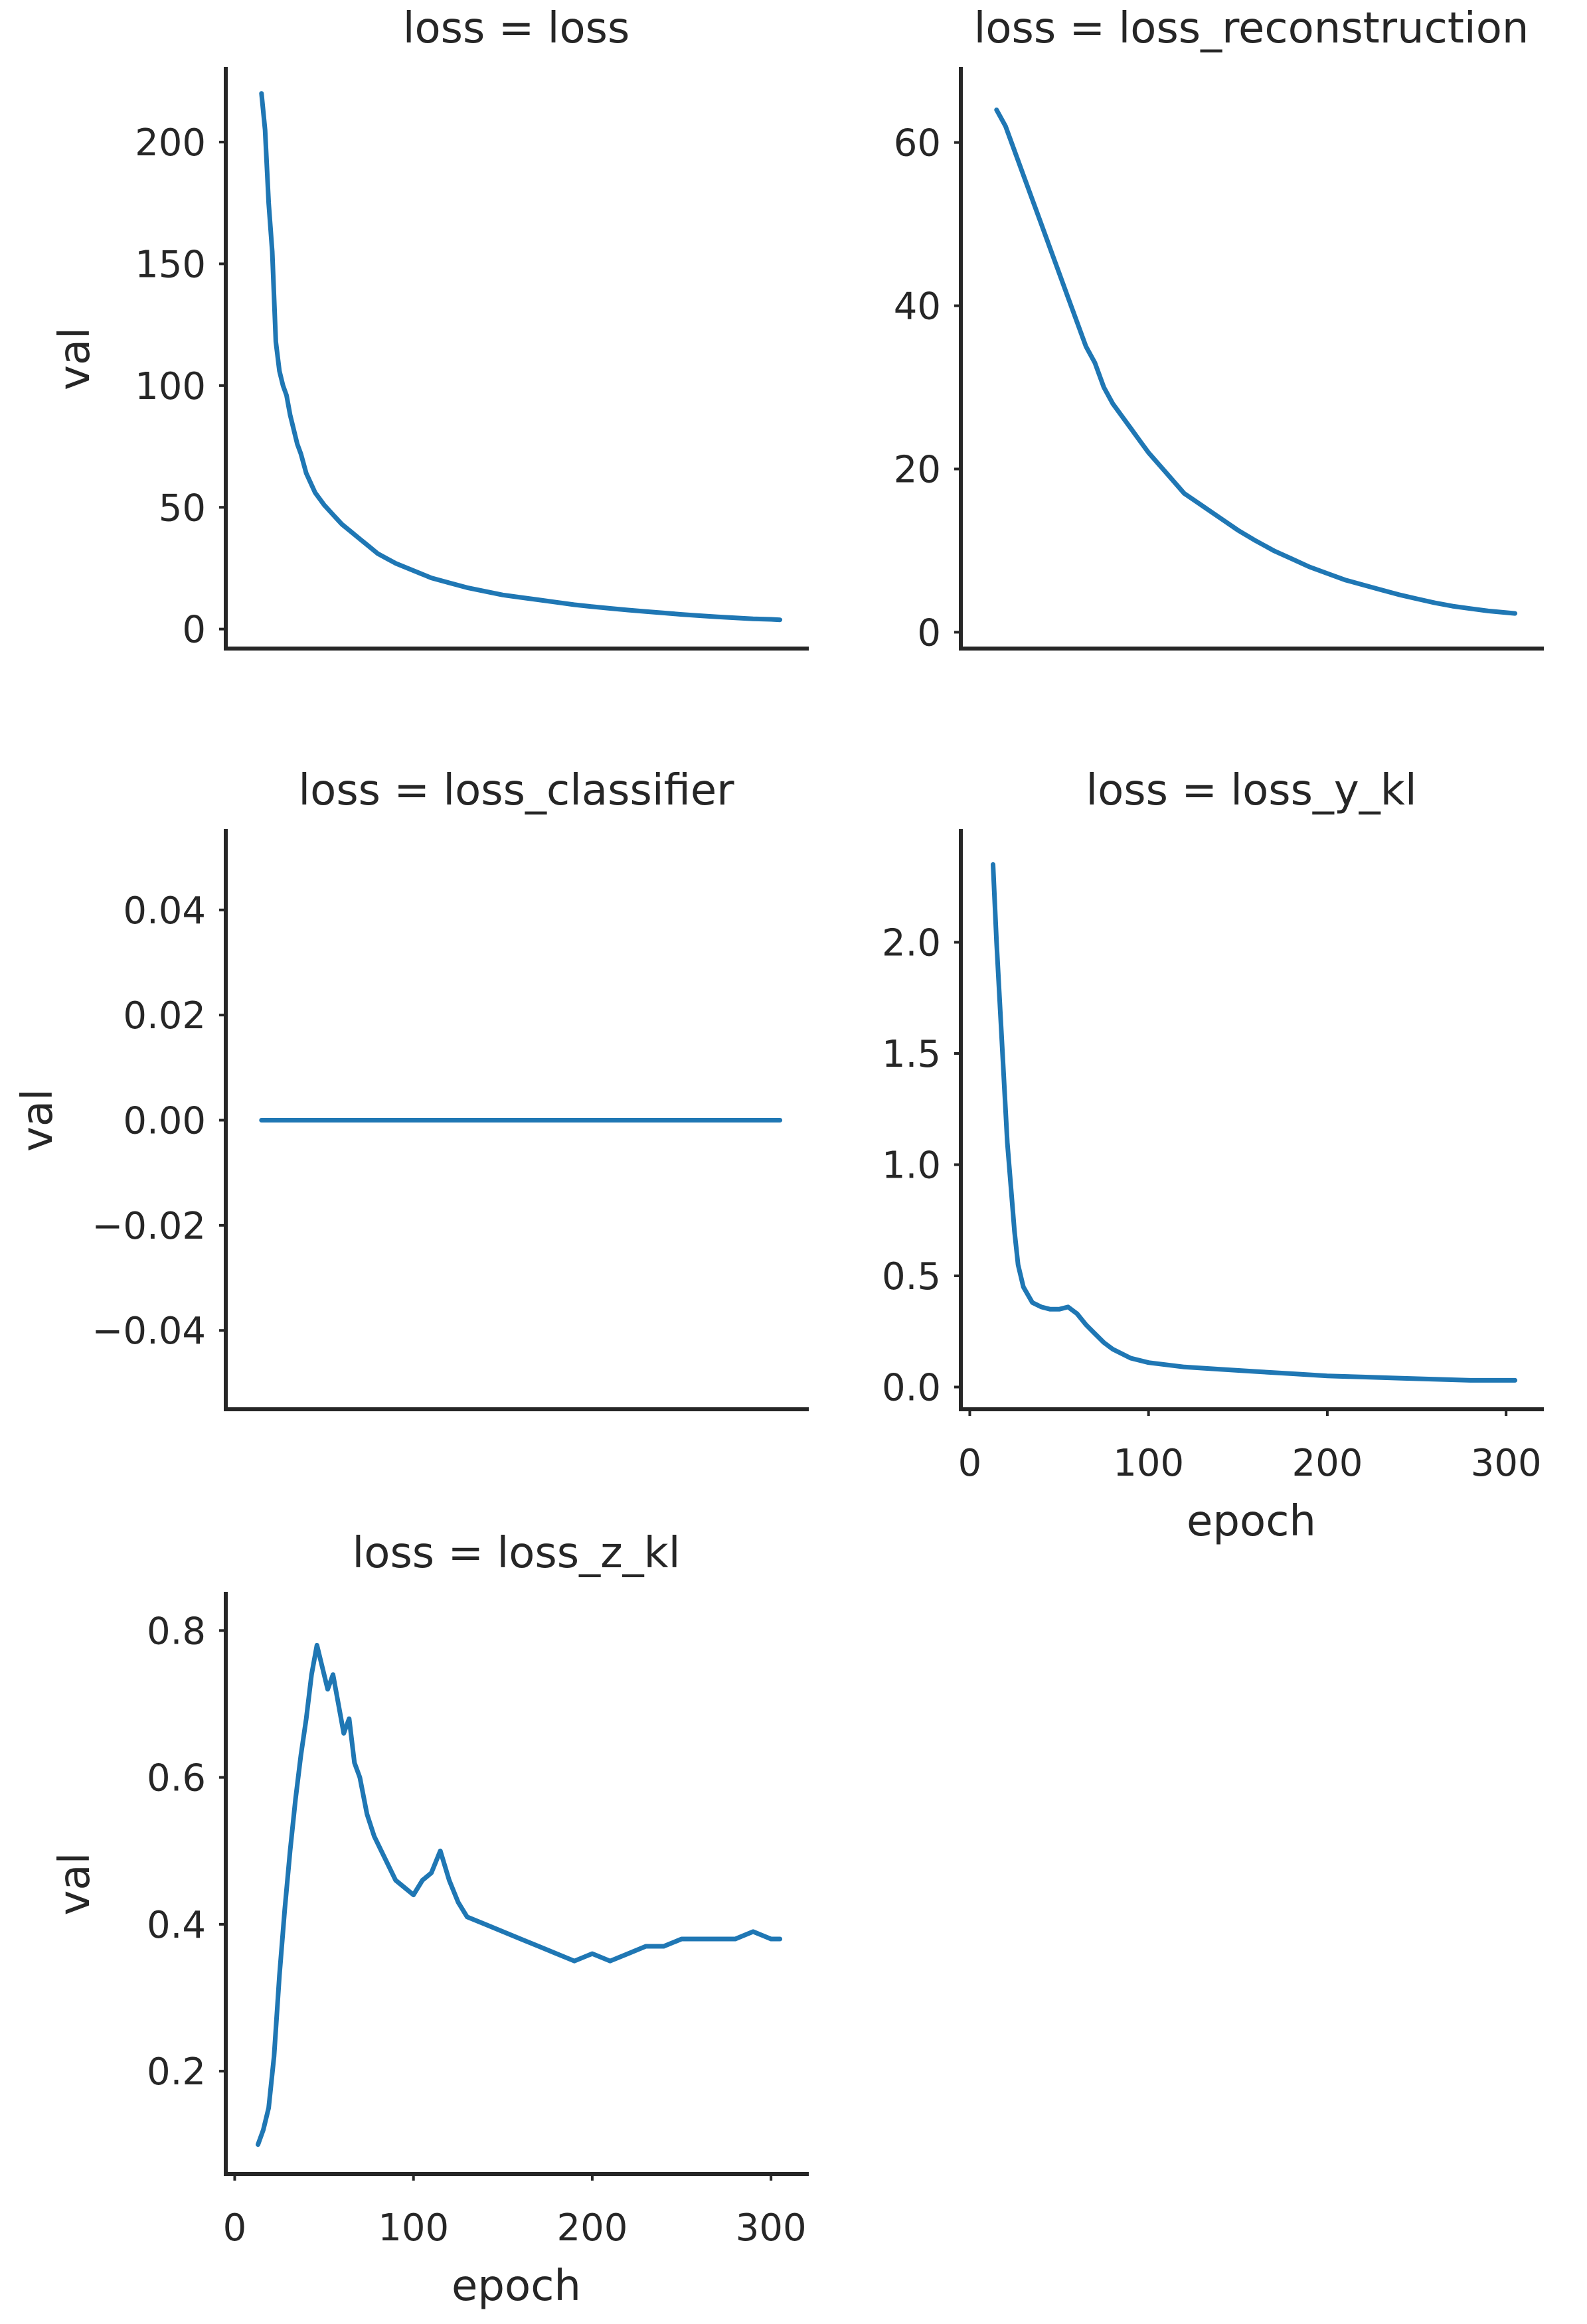 The width and height of the screenshot is (1587, 2324). Describe the element at coordinates (170, 386) in the screenshot. I see `y-tick-label: 100` at that location.